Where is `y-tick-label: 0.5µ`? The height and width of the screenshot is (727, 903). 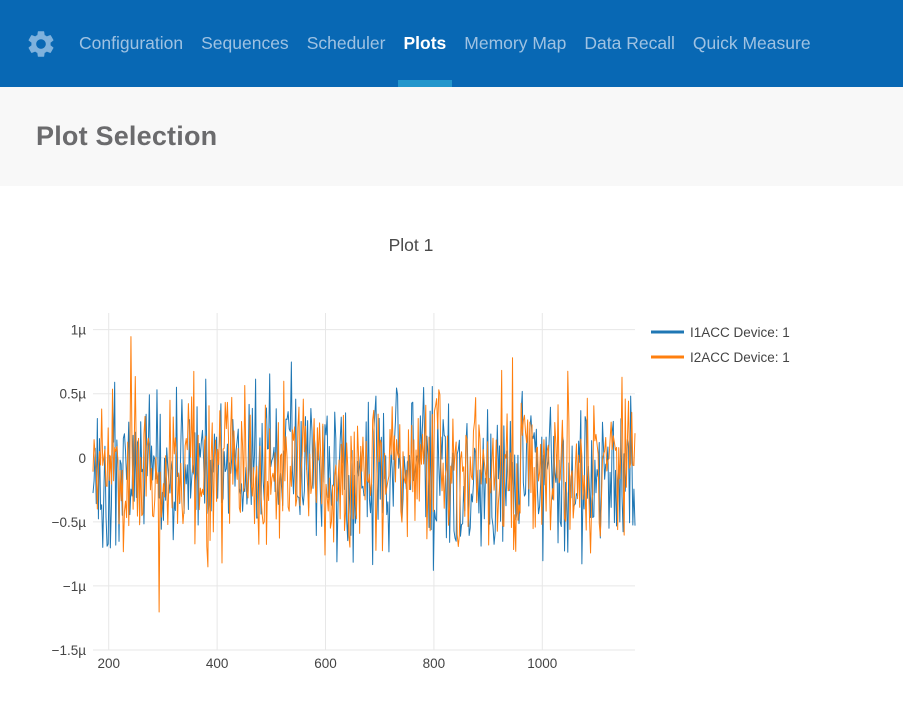
y-tick-label: 0.5µ is located at coordinates (72, 394).